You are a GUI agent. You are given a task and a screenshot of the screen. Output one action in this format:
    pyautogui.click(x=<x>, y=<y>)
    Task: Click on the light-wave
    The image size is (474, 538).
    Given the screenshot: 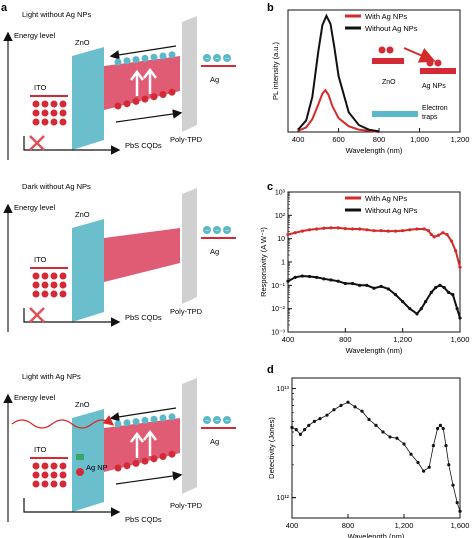 What is the action you would take?
    pyautogui.click(x=63, y=422)
    